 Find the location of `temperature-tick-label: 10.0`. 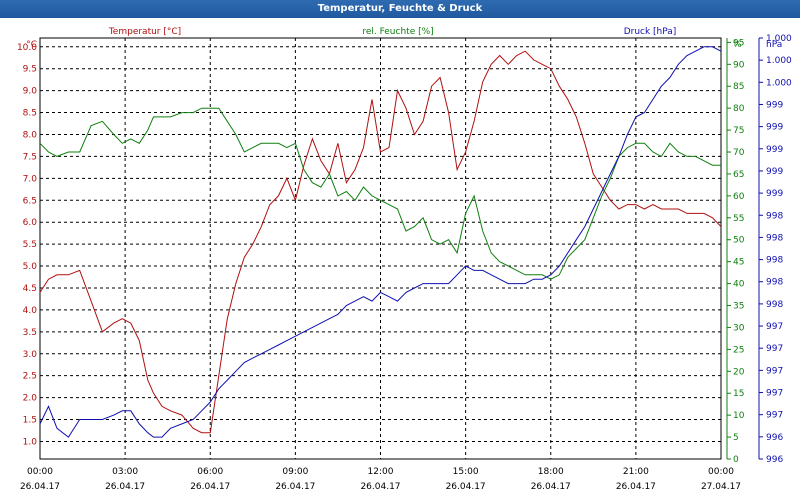

temperature-tick-label: 10.0 is located at coordinates (27, 48).